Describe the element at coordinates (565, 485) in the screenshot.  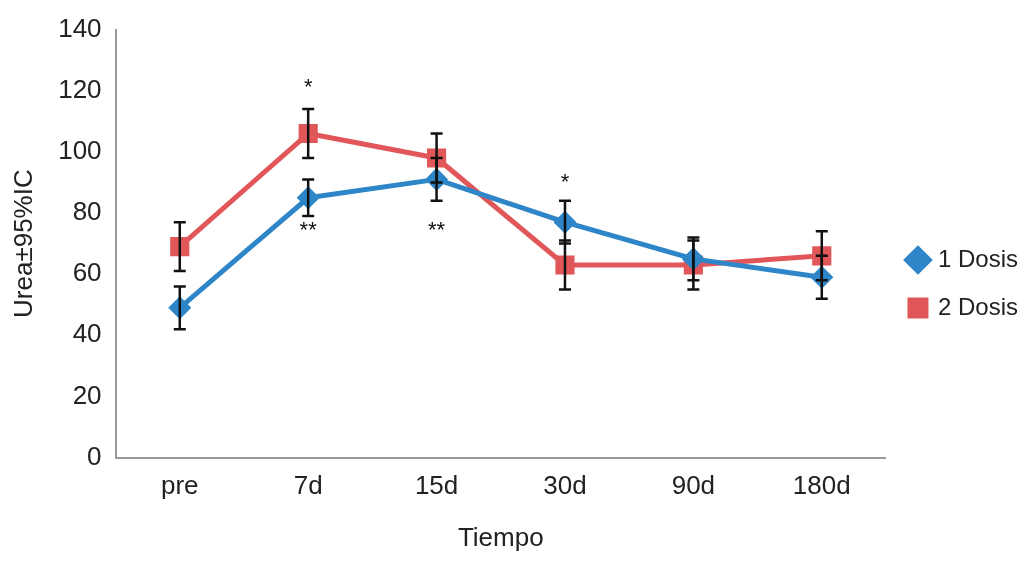
I see `x-tick-label: 30d` at that location.